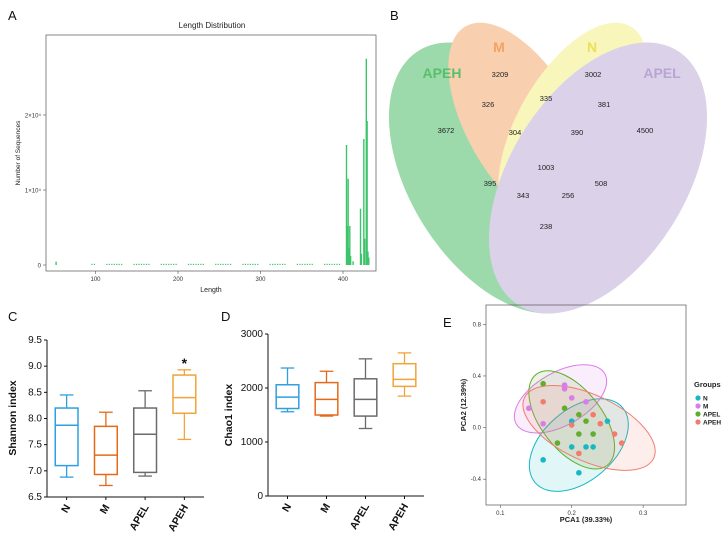  I want to click on venn-count-n-apel: 381, so click(604, 104).